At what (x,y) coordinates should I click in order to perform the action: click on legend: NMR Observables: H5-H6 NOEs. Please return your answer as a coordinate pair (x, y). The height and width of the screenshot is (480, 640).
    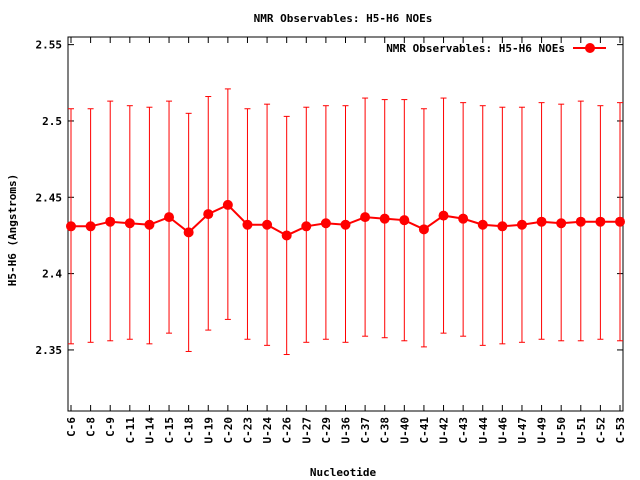
    Looking at the image, I should click on (496, 48).